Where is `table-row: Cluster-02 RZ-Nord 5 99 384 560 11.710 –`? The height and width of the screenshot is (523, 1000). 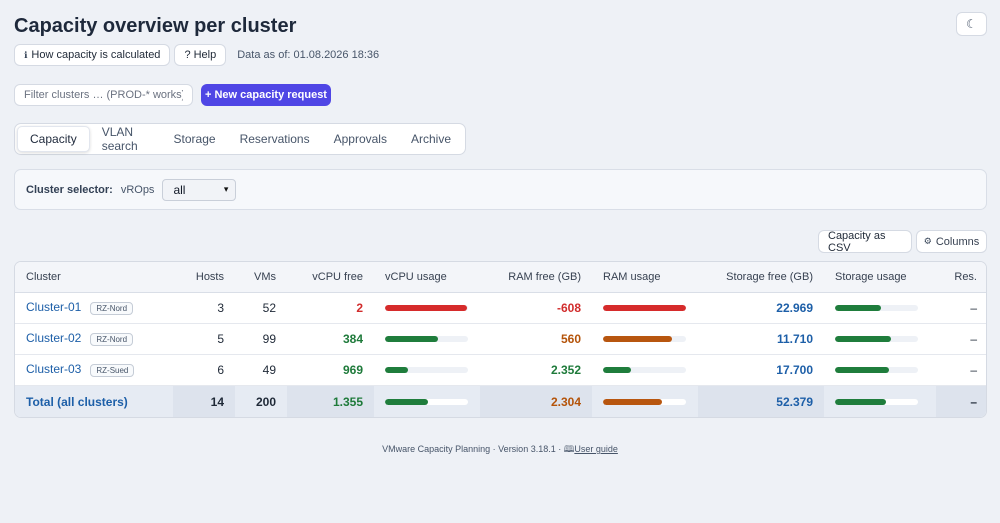
table-row: Cluster-02 RZ-Nord 5 99 384 560 11.710 – is located at coordinates (500, 339).